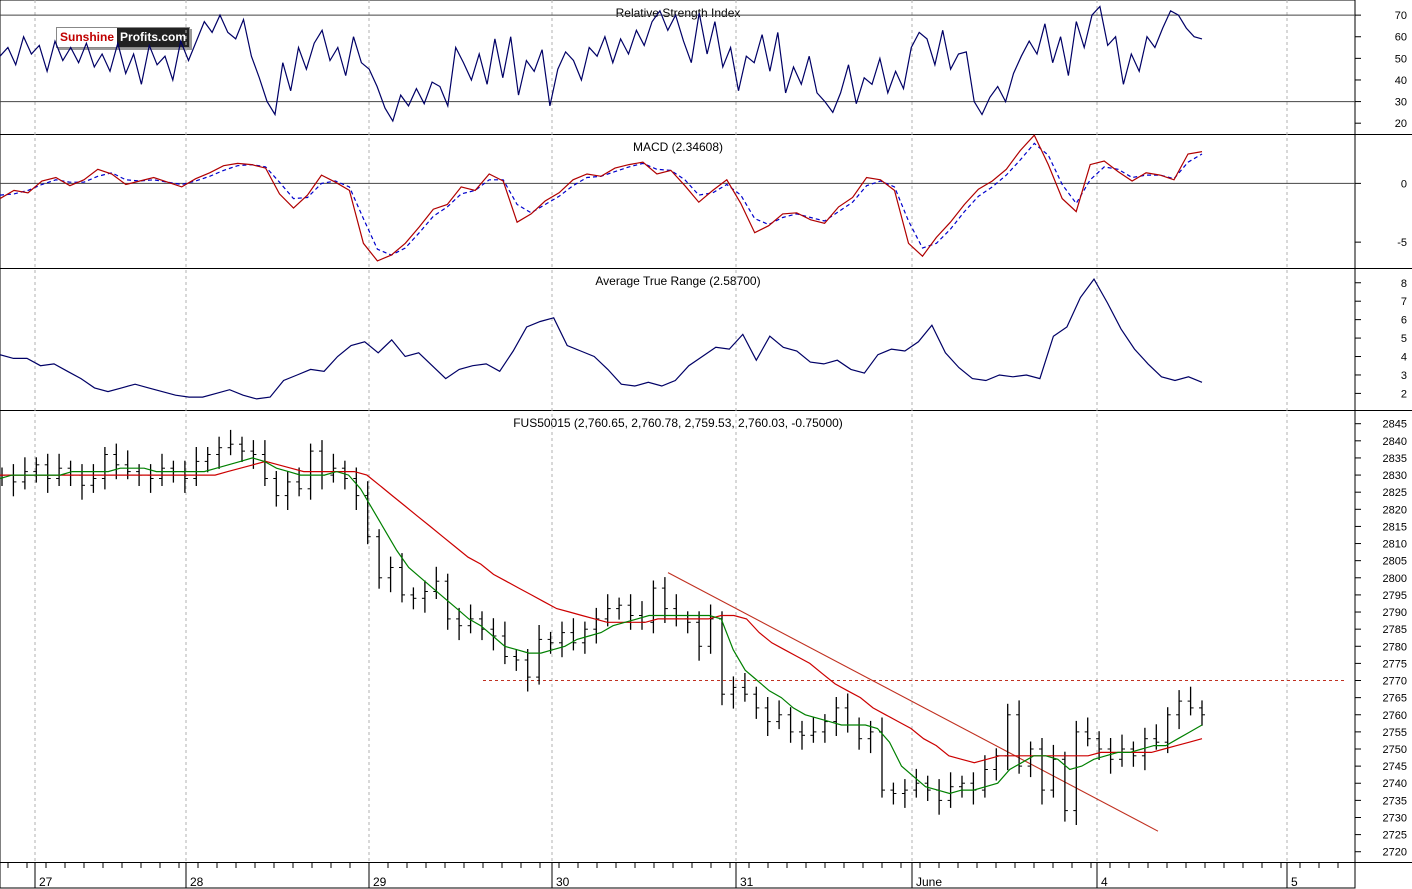  Describe the element at coordinates (1395, 425) in the screenshot. I see `y-tick-label: 2845` at that location.